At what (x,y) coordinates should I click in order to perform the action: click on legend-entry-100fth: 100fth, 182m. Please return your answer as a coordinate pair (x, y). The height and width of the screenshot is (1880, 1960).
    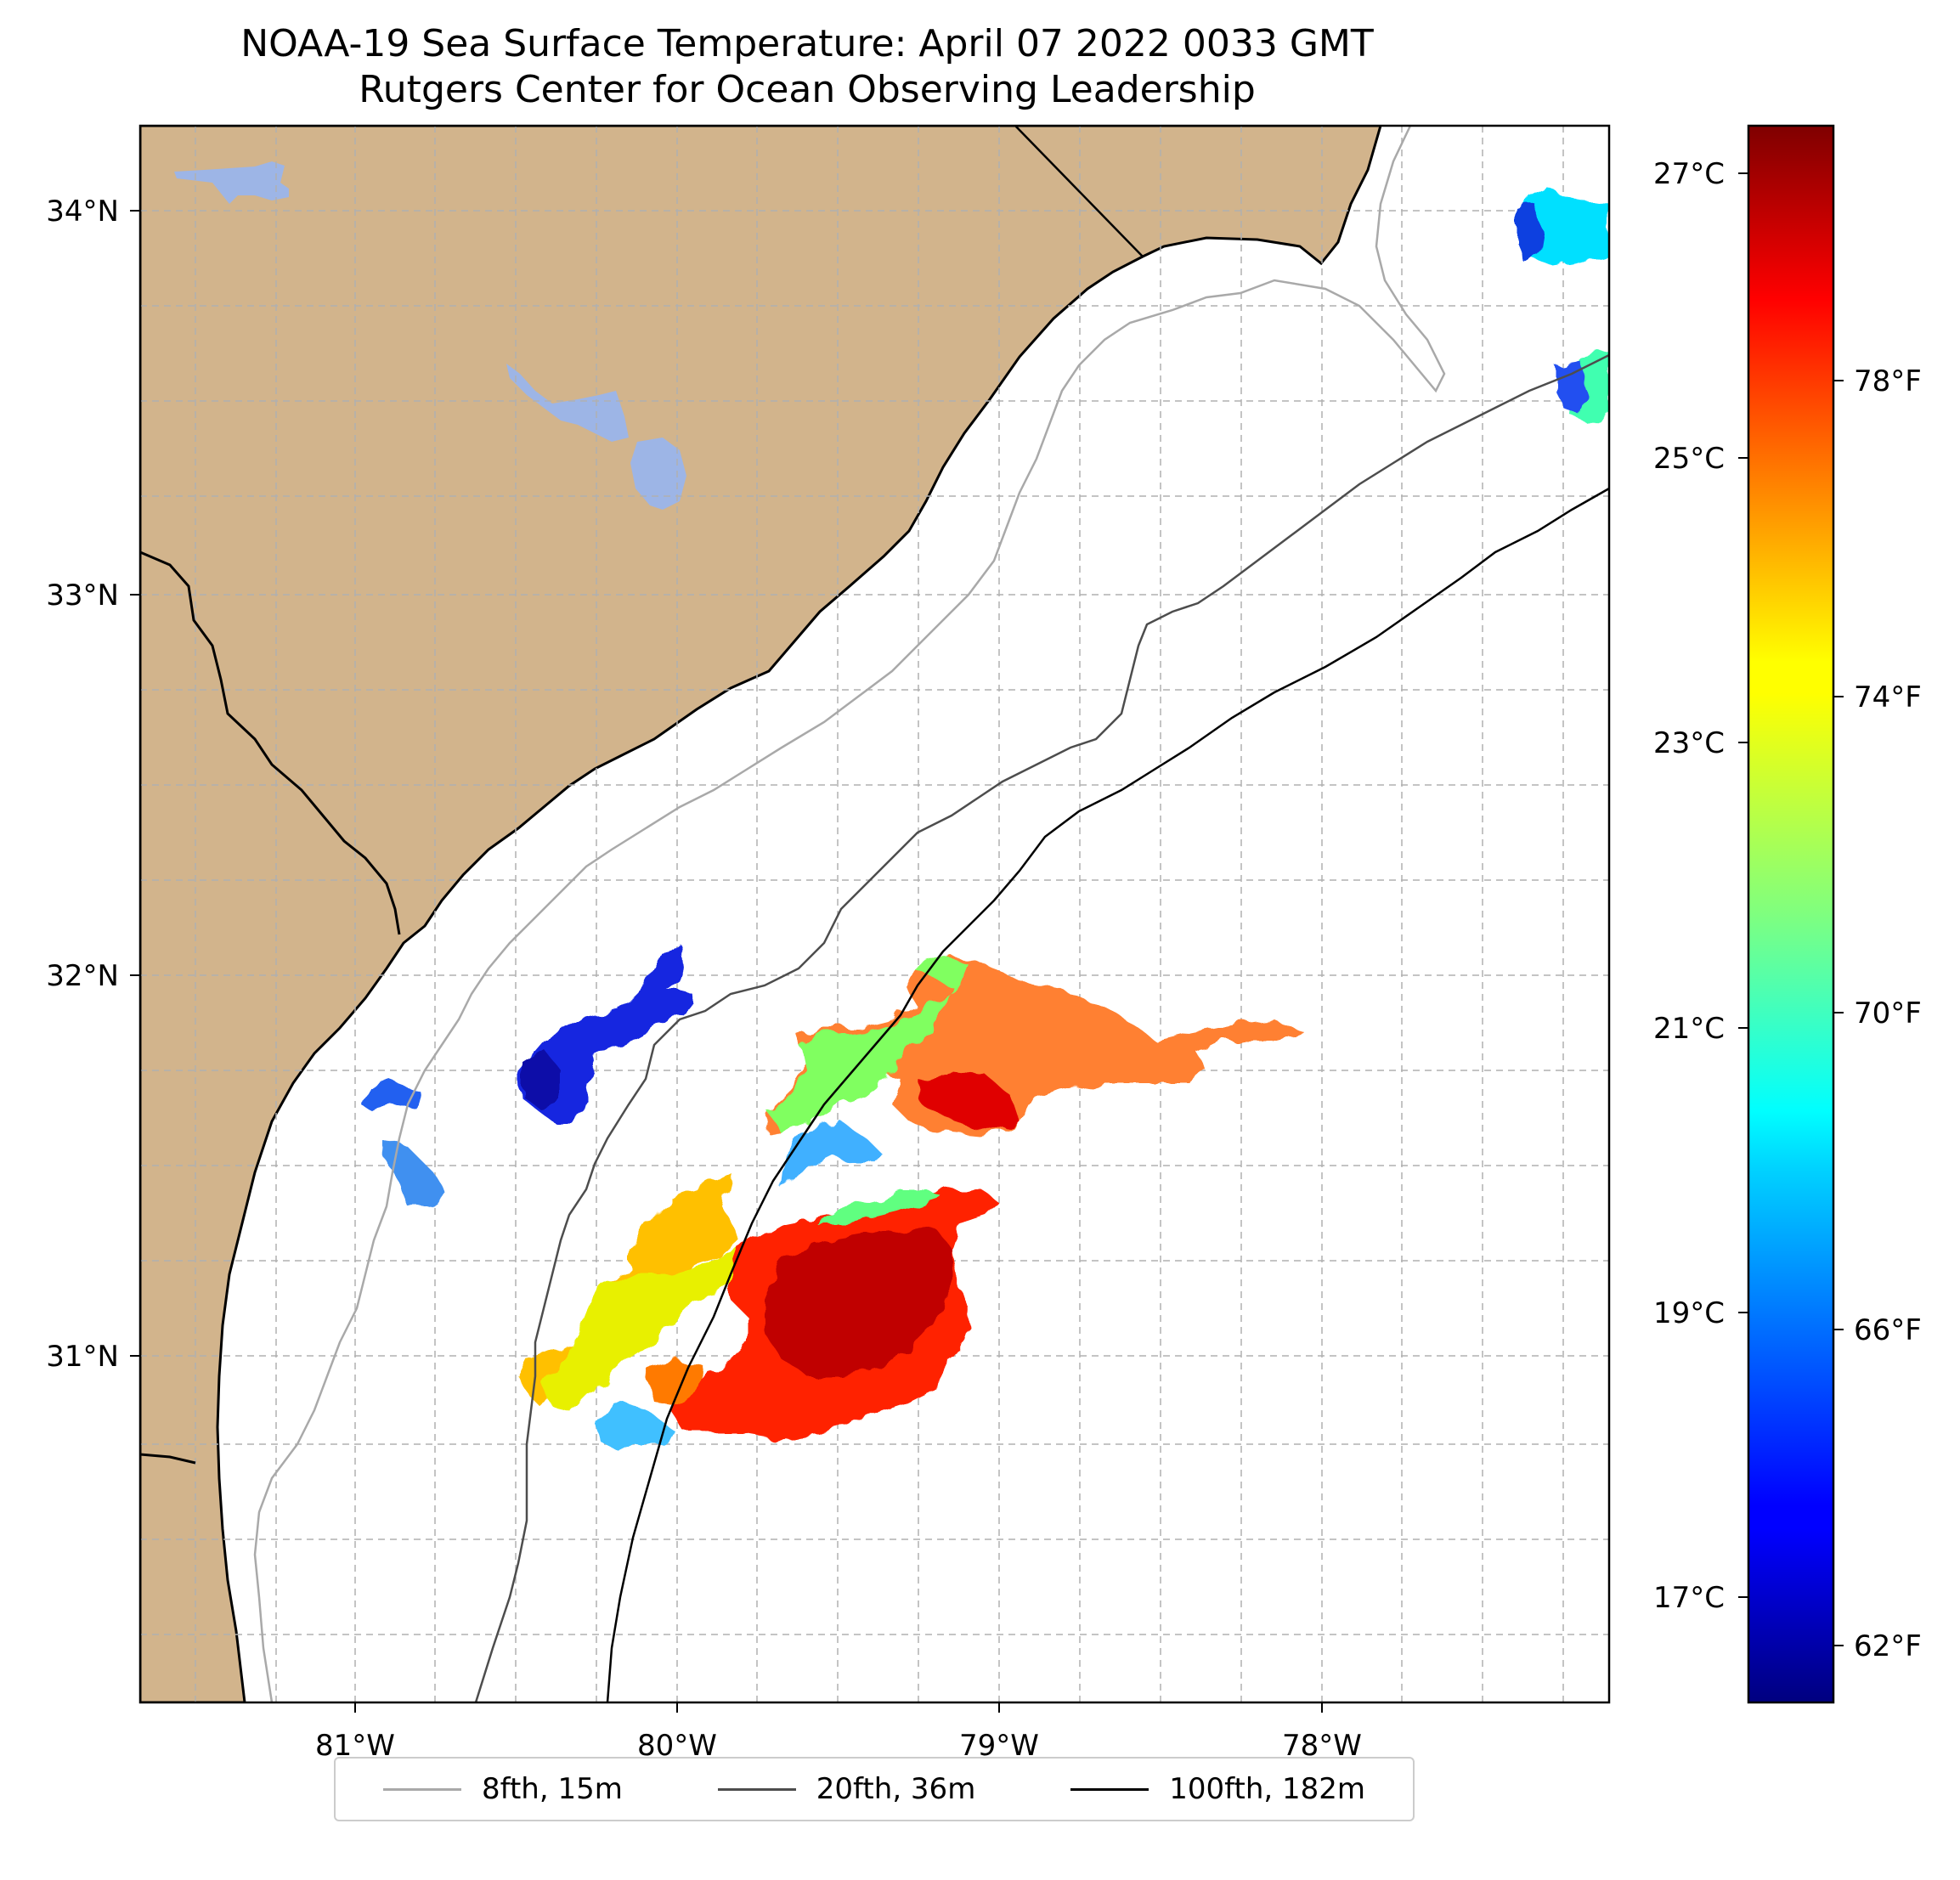
    Looking at the image, I should click on (1217, 1789).